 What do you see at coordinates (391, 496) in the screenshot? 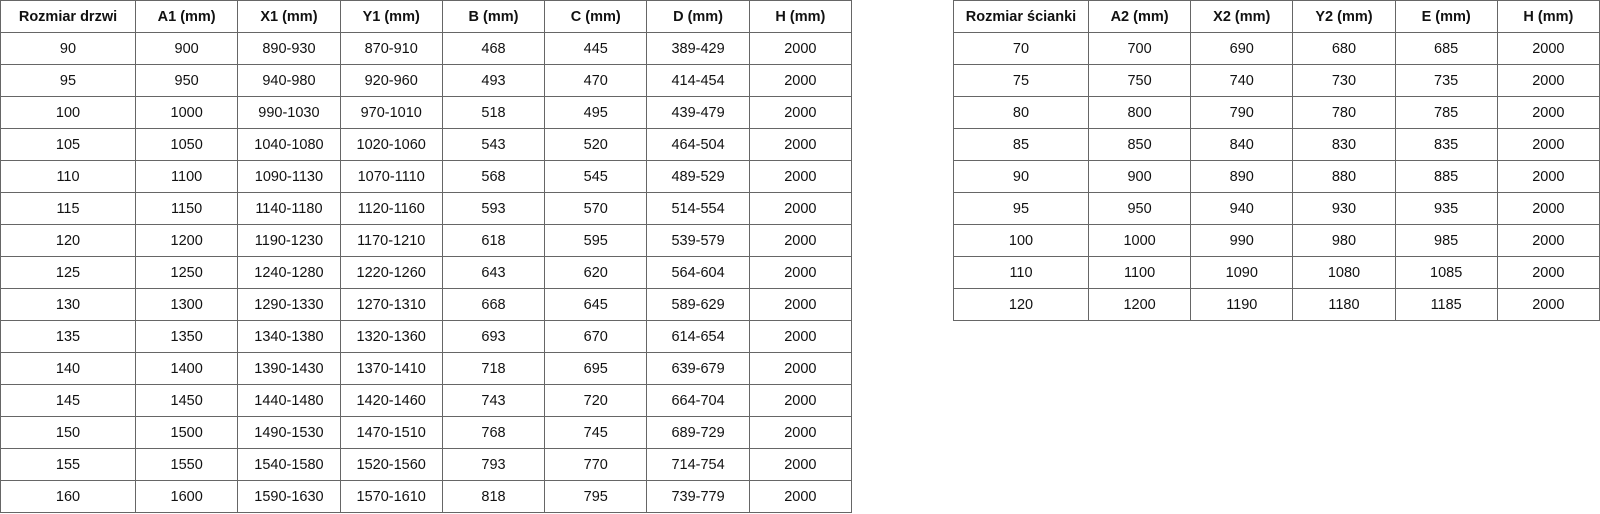
I see `table-cell: 1570-1610` at bounding box center [391, 496].